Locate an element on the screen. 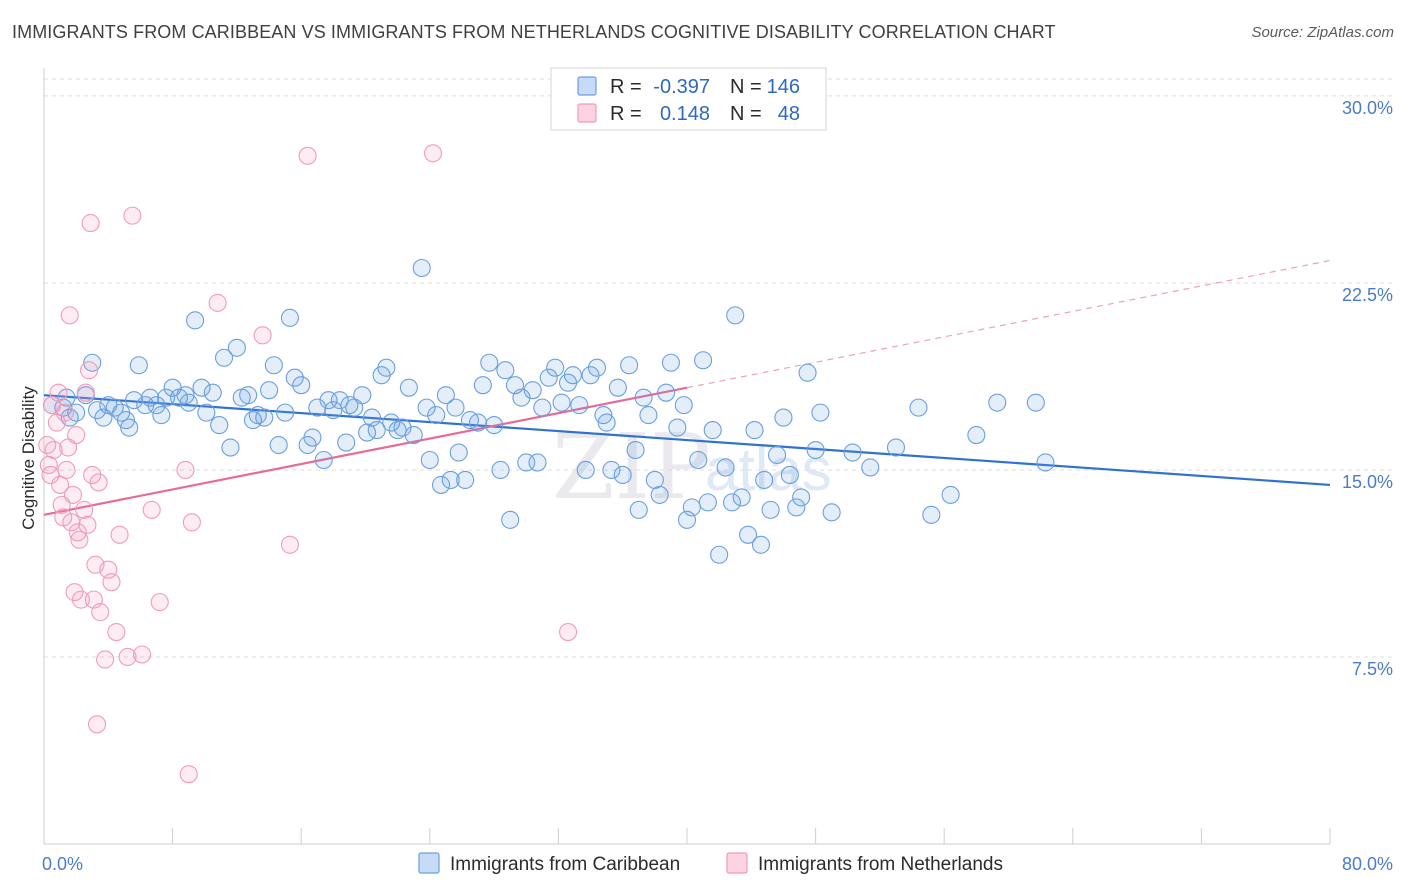  legend-r-value-netherlands: 0.148 is located at coordinates (685, 114).